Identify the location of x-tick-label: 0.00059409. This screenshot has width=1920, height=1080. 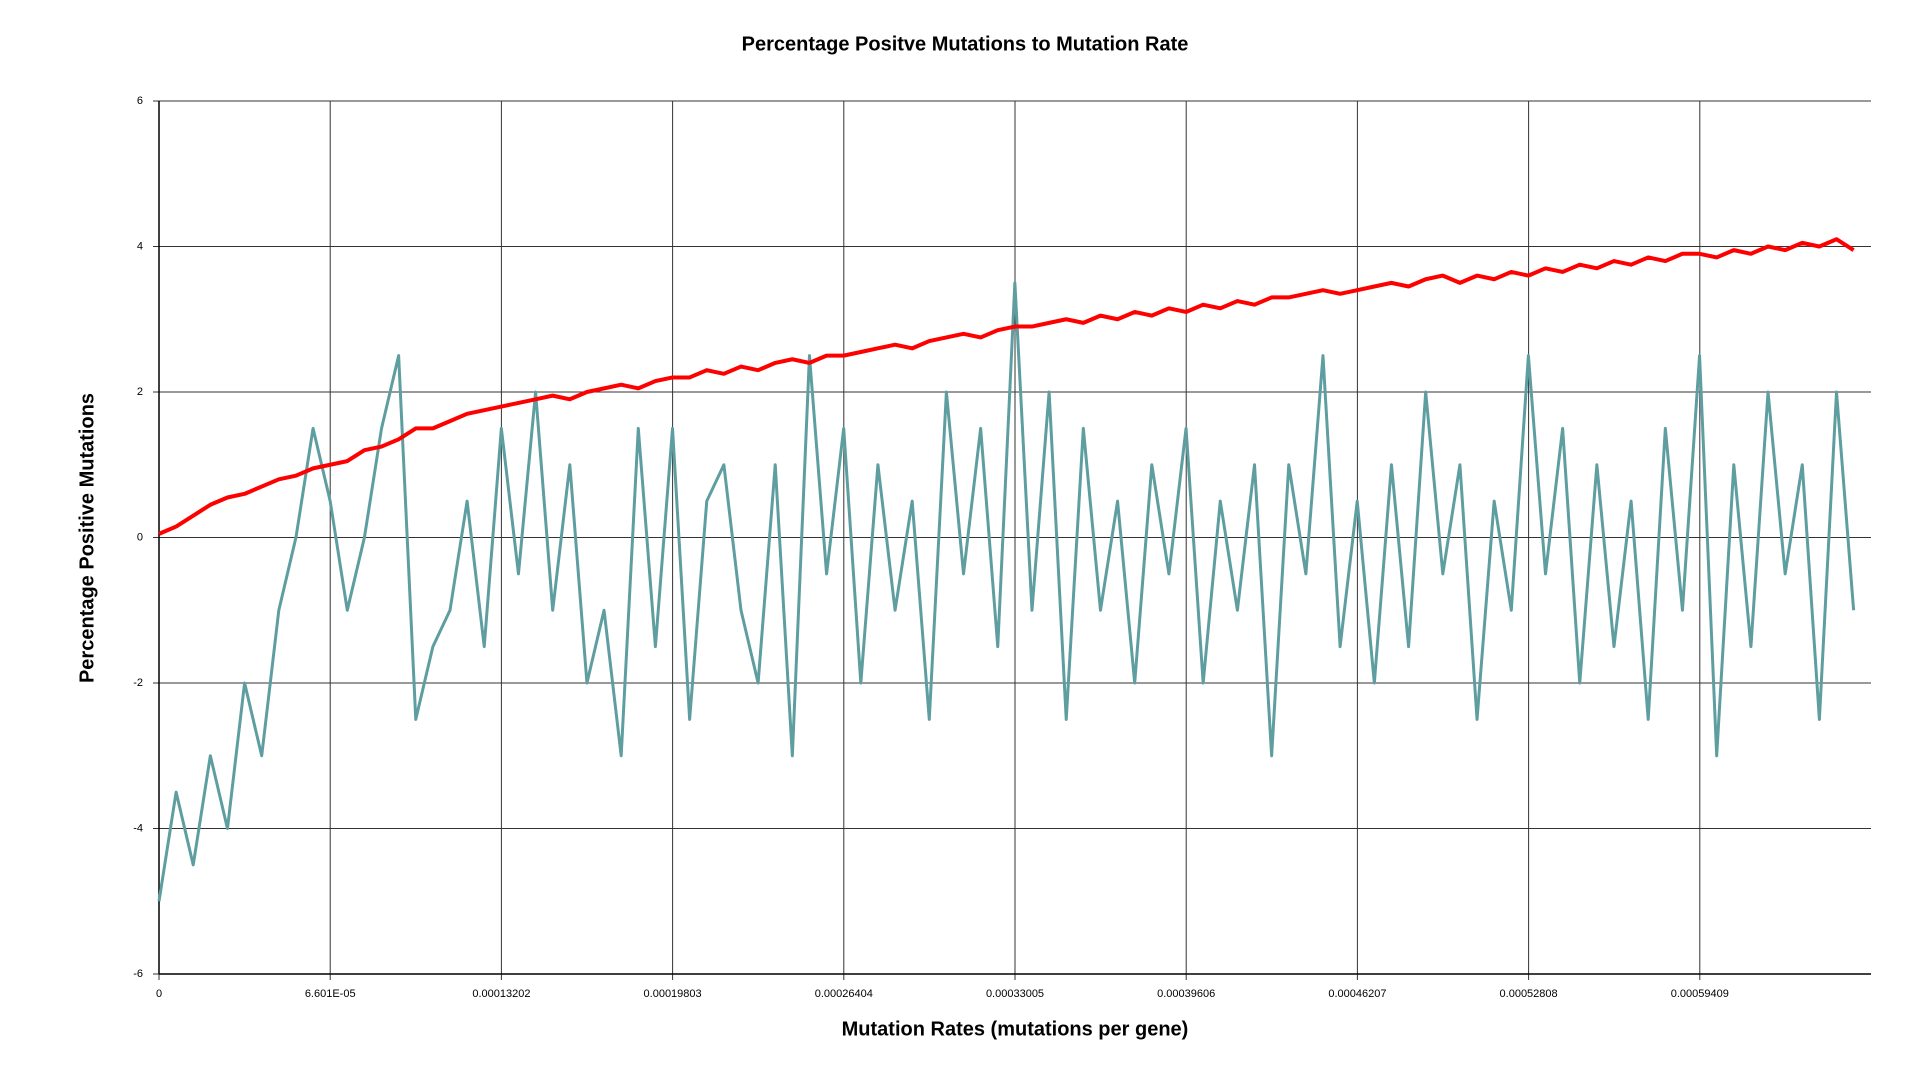
(1700, 994).